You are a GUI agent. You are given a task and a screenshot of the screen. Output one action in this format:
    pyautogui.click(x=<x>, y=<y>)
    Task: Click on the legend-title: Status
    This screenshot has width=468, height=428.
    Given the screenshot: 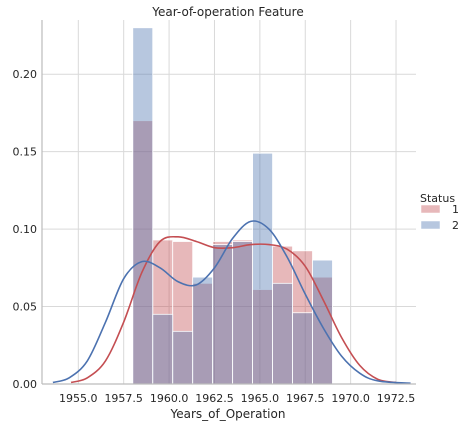 What is the action you would take?
    pyautogui.click(x=437, y=198)
    